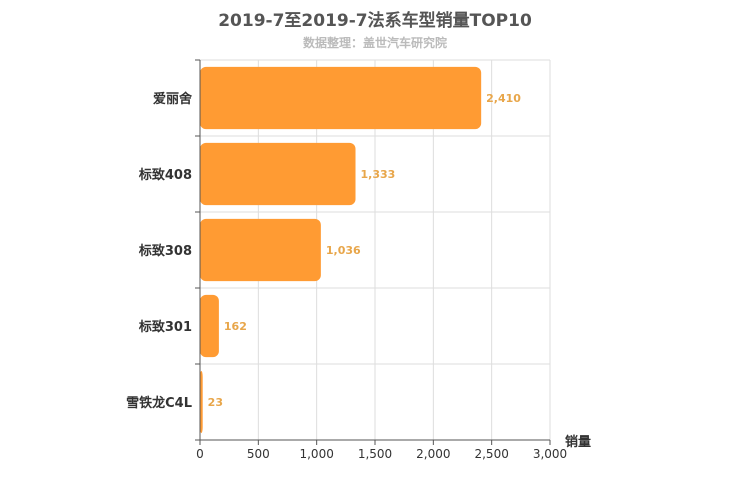  I want to click on chart-title: 2019-7至2019-7法系车型销量TOP10, so click(375, 21).